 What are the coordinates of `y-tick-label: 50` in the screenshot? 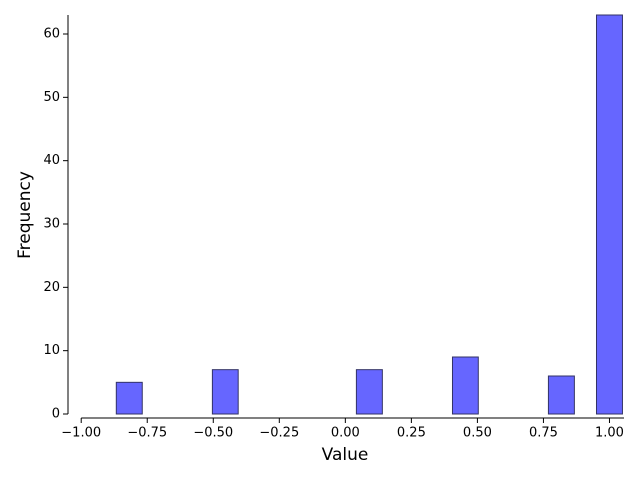 It's located at (51, 97).